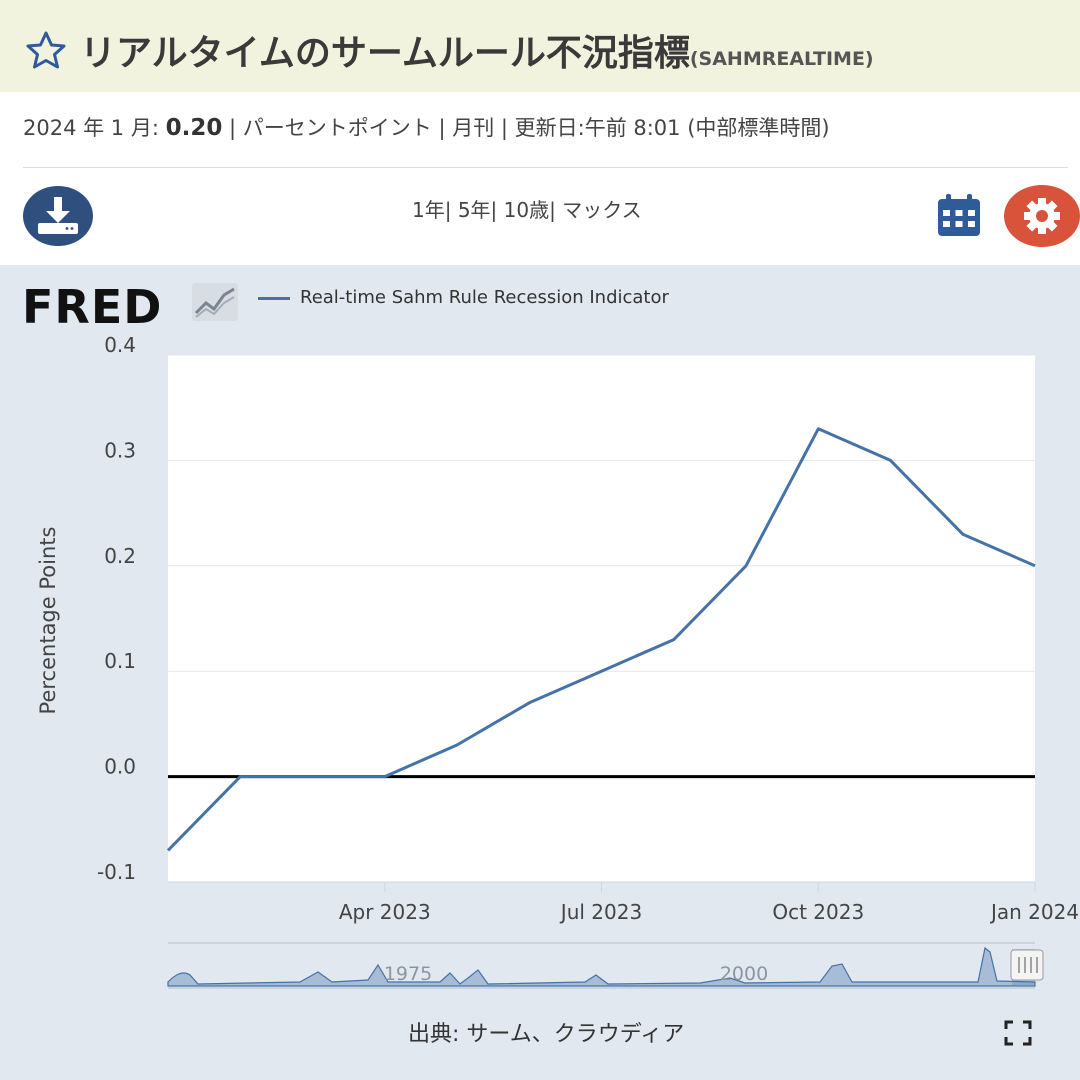  What do you see at coordinates (546, 1034) in the screenshot?
I see `source-note: 出典: サーム、クラウディア` at bounding box center [546, 1034].